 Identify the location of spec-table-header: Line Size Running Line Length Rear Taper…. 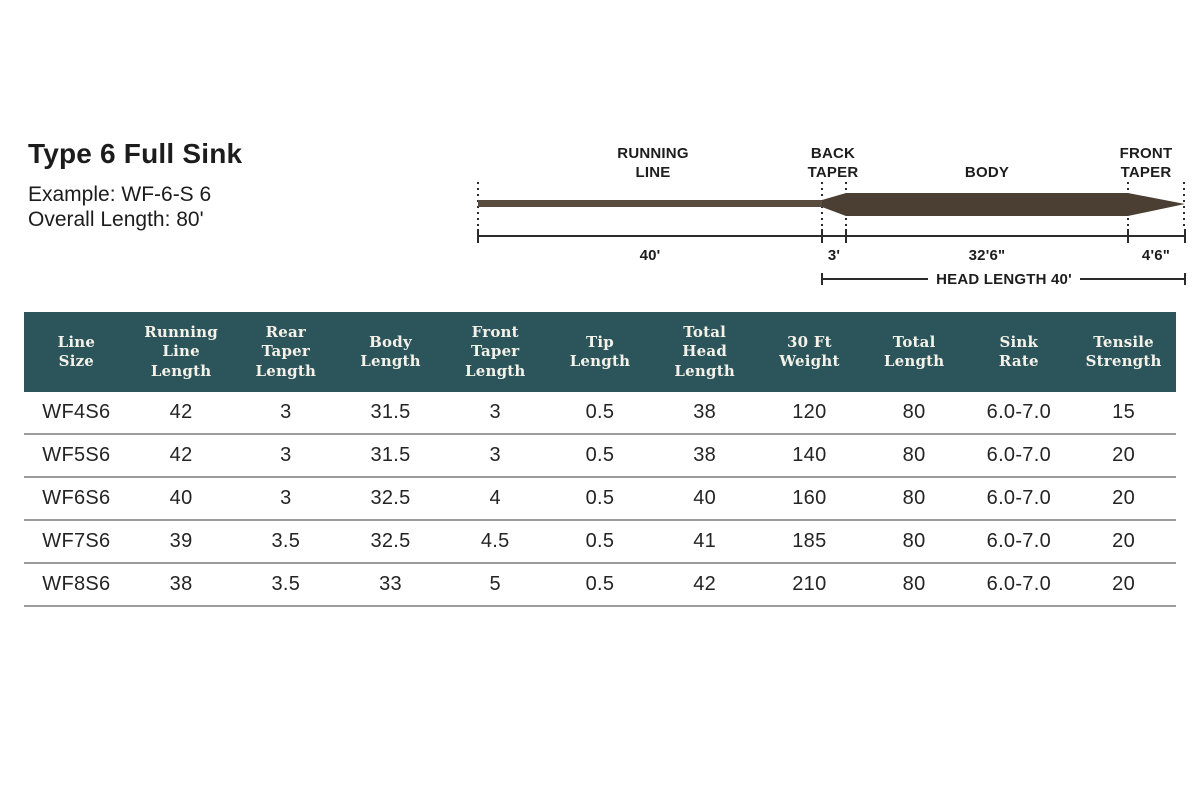
(600, 352).